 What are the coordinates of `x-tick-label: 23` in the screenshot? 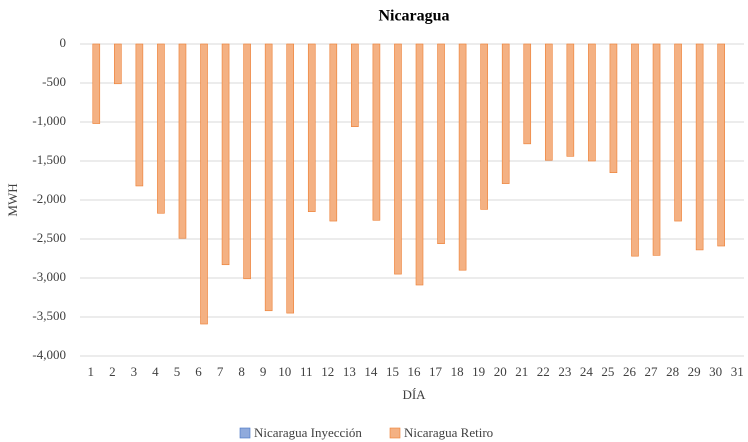 It's located at (564, 371).